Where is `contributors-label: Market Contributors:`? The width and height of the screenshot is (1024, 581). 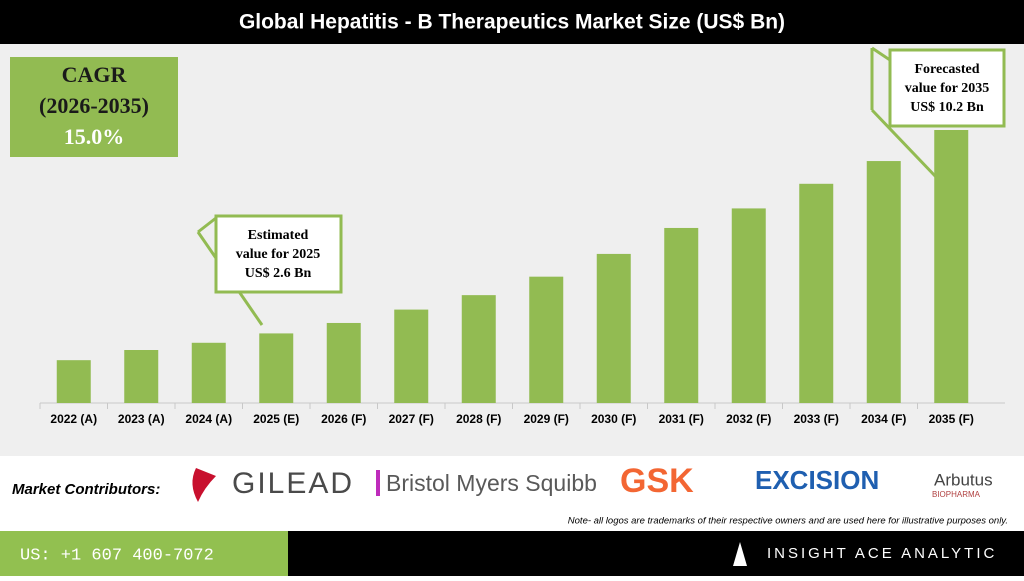 contributors-label: Market Contributors: is located at coordinates (86, 489).